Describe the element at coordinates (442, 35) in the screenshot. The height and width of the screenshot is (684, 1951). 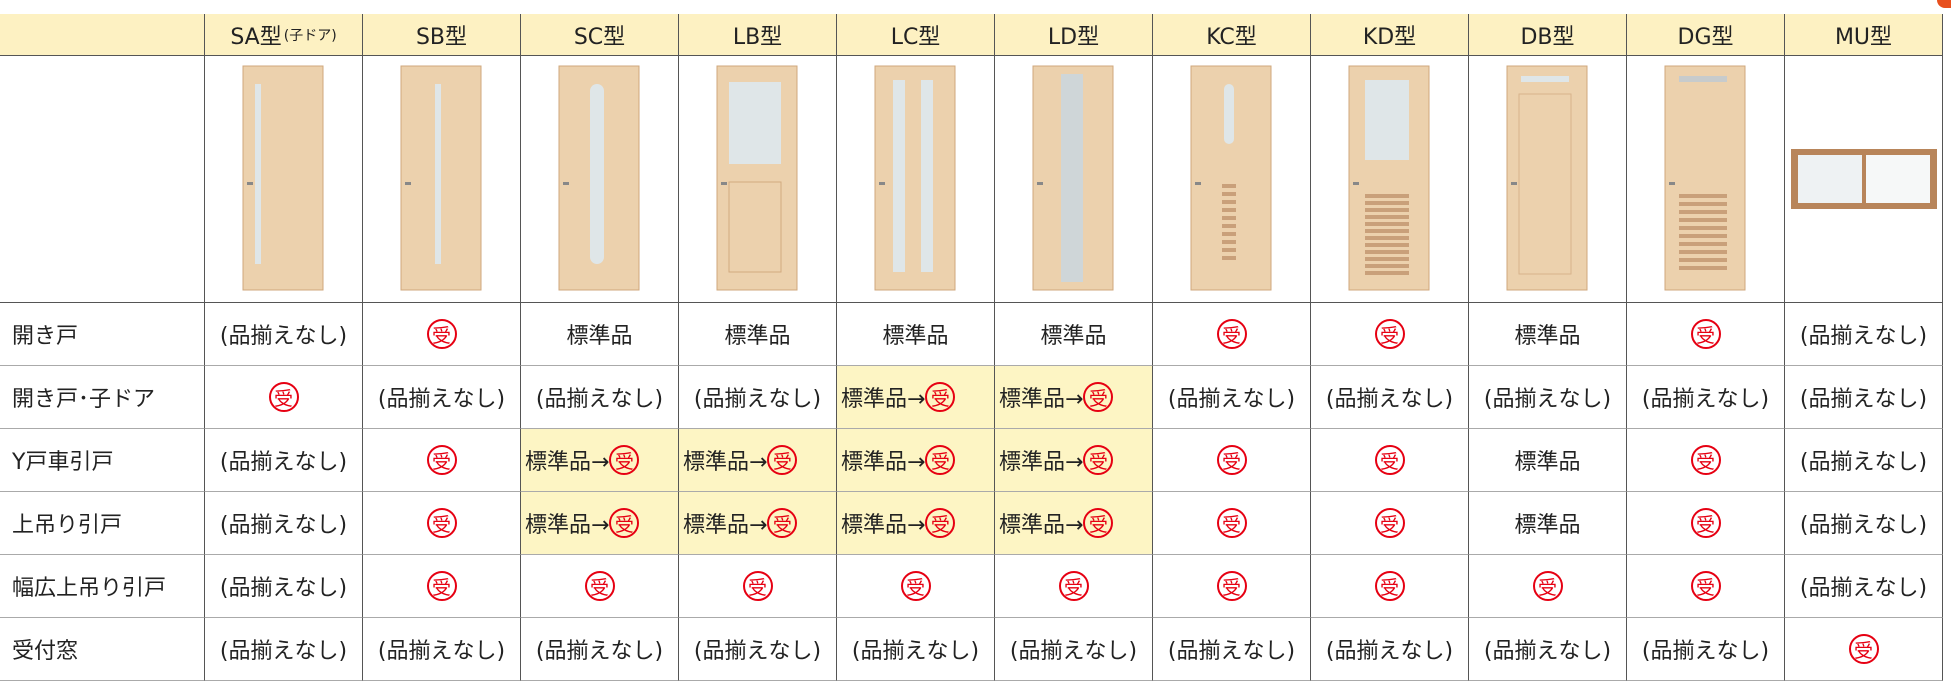
I see `column-header: SB型` at that location.